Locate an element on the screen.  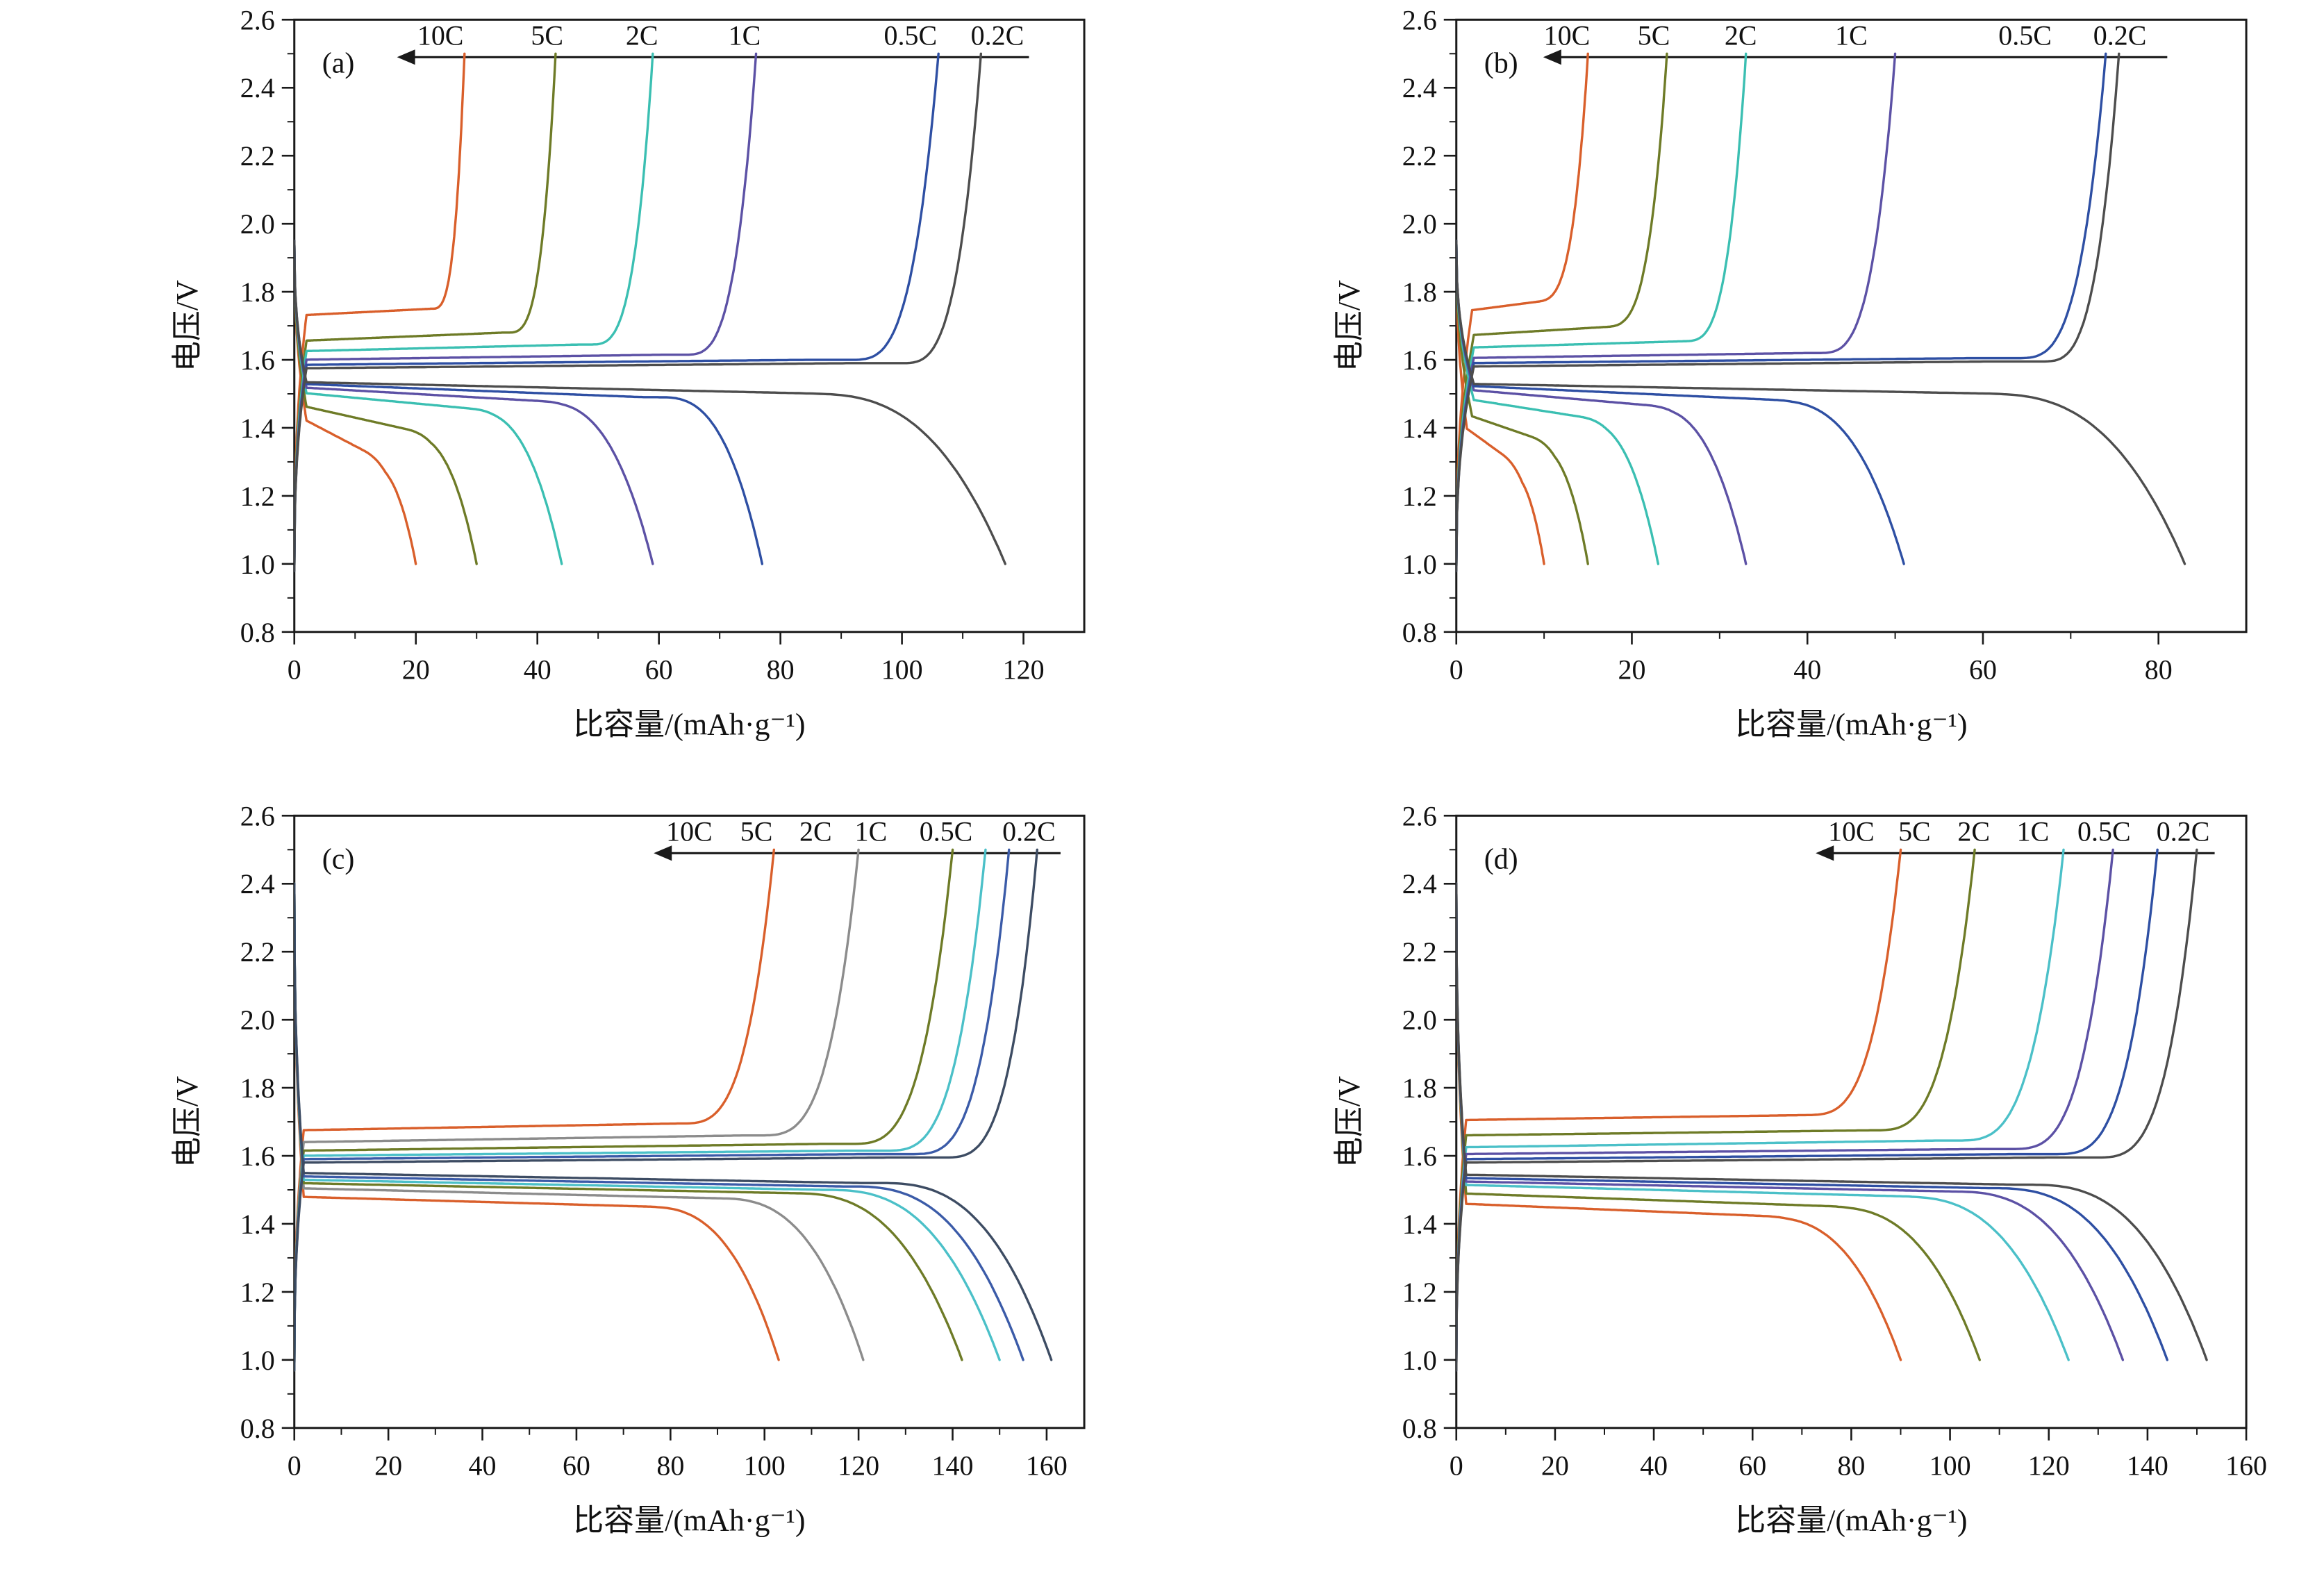
panel-letter-label: (c) is located at coordinates (338, 859).